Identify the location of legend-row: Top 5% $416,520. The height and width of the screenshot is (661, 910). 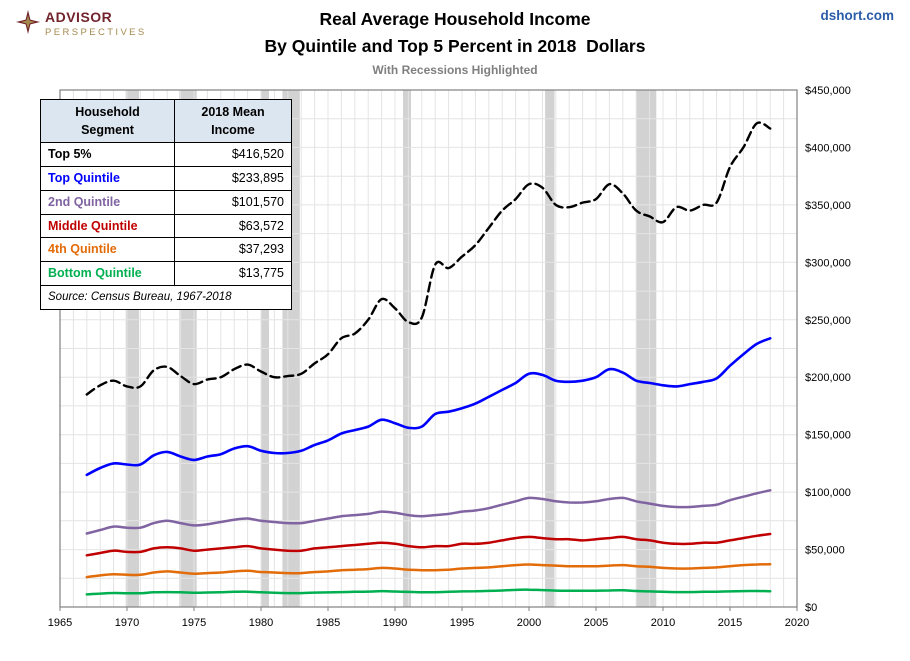
(166, 154).